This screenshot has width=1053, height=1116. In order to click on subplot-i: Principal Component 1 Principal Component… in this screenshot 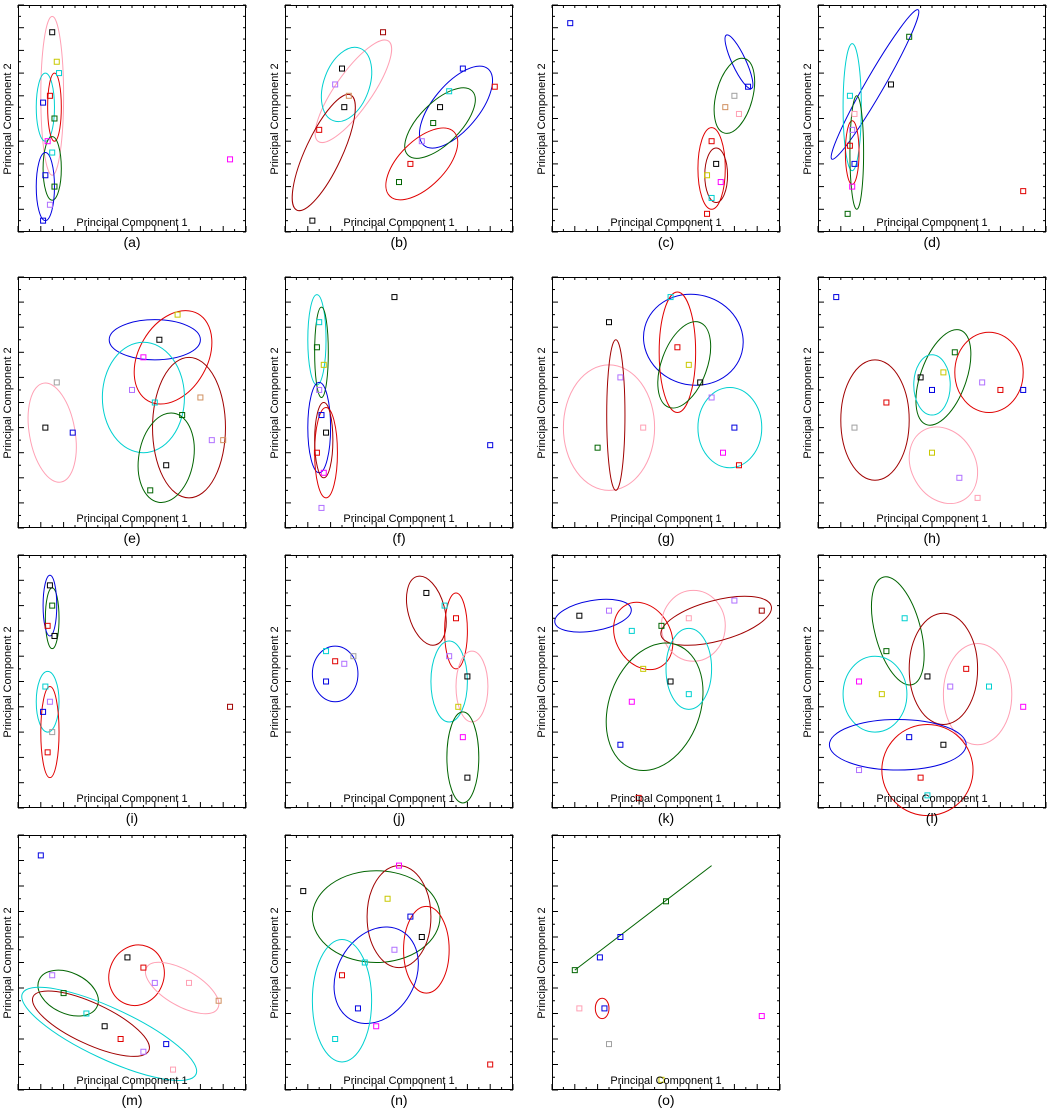, I will do `click(124, 690)`.